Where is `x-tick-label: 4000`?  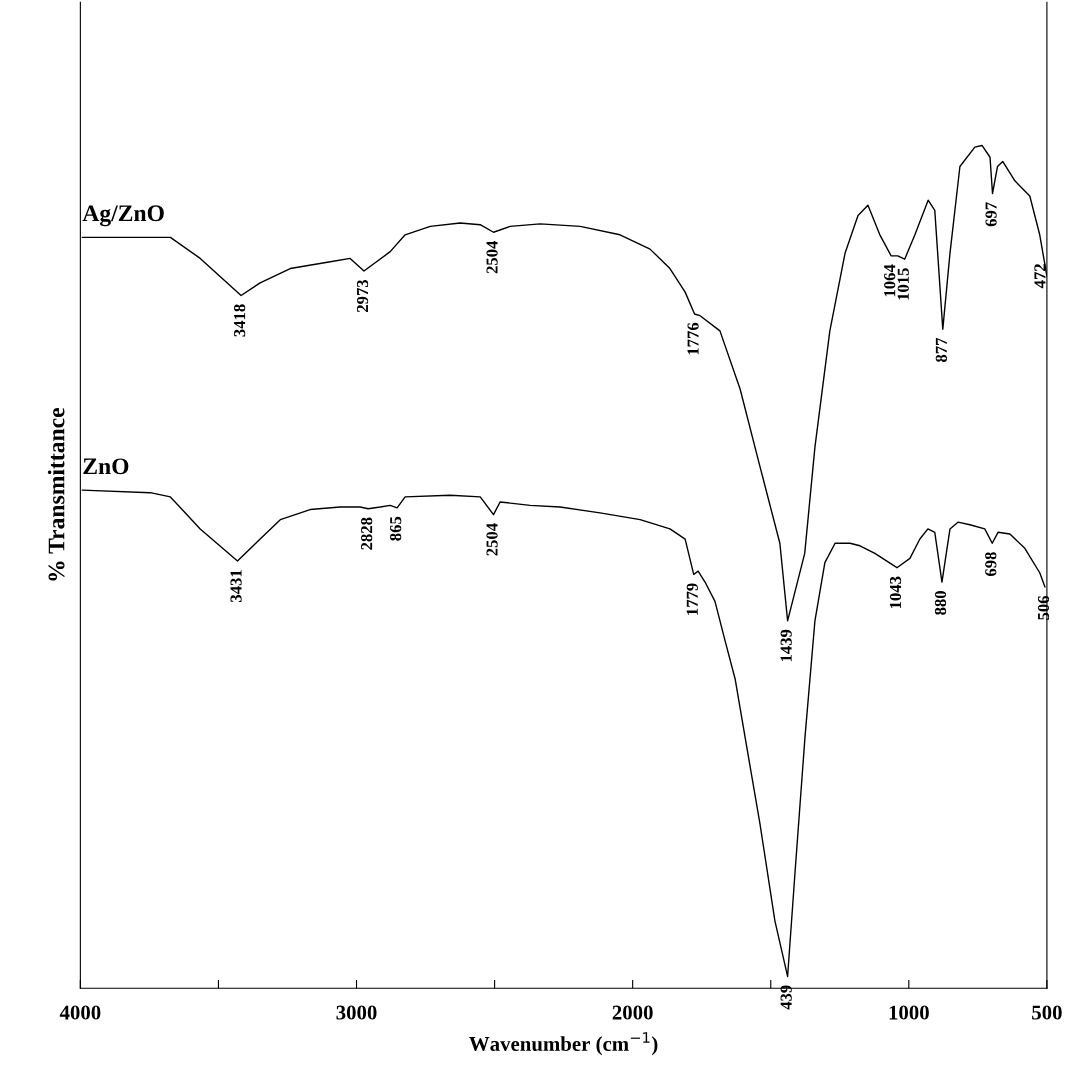
x-tick-label: 4000 is located at coordinates (80, 1012).